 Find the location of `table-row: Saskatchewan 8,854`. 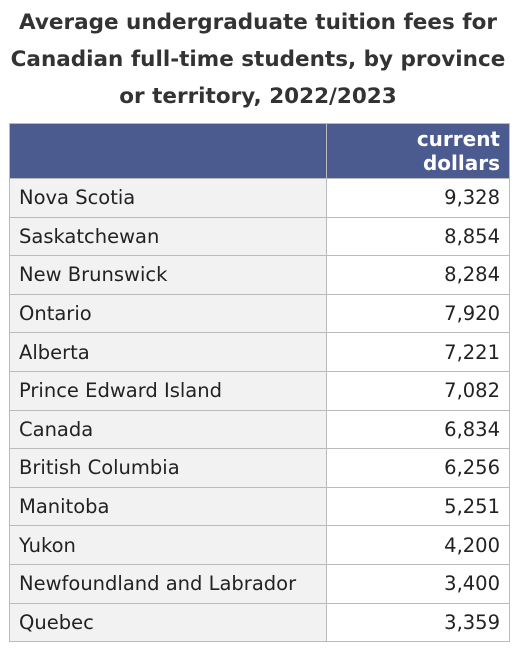

table-row: Saskatchewan 8,854 is located at coordinates (259, 236).